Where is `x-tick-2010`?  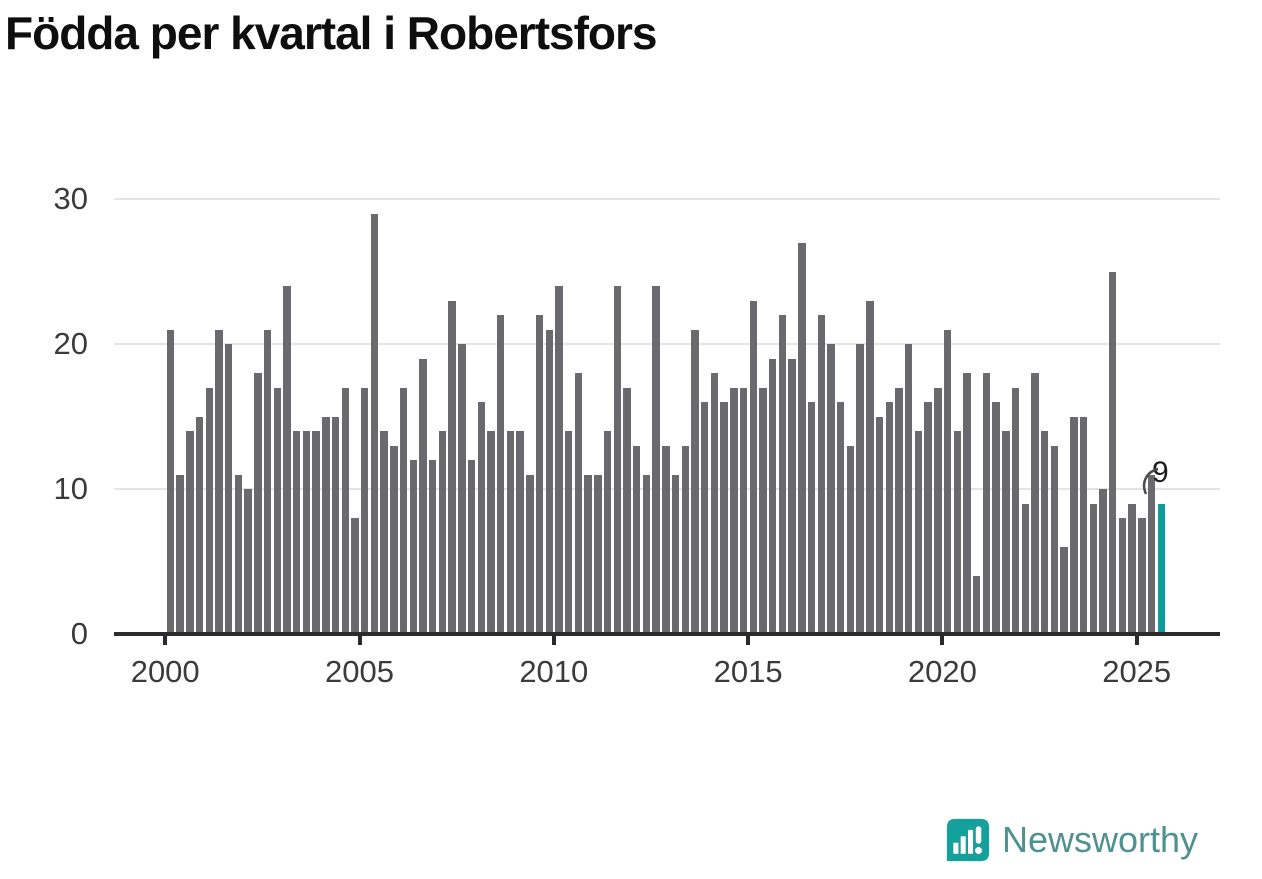
x-tick-2010 is located at coordinates (553, 640).